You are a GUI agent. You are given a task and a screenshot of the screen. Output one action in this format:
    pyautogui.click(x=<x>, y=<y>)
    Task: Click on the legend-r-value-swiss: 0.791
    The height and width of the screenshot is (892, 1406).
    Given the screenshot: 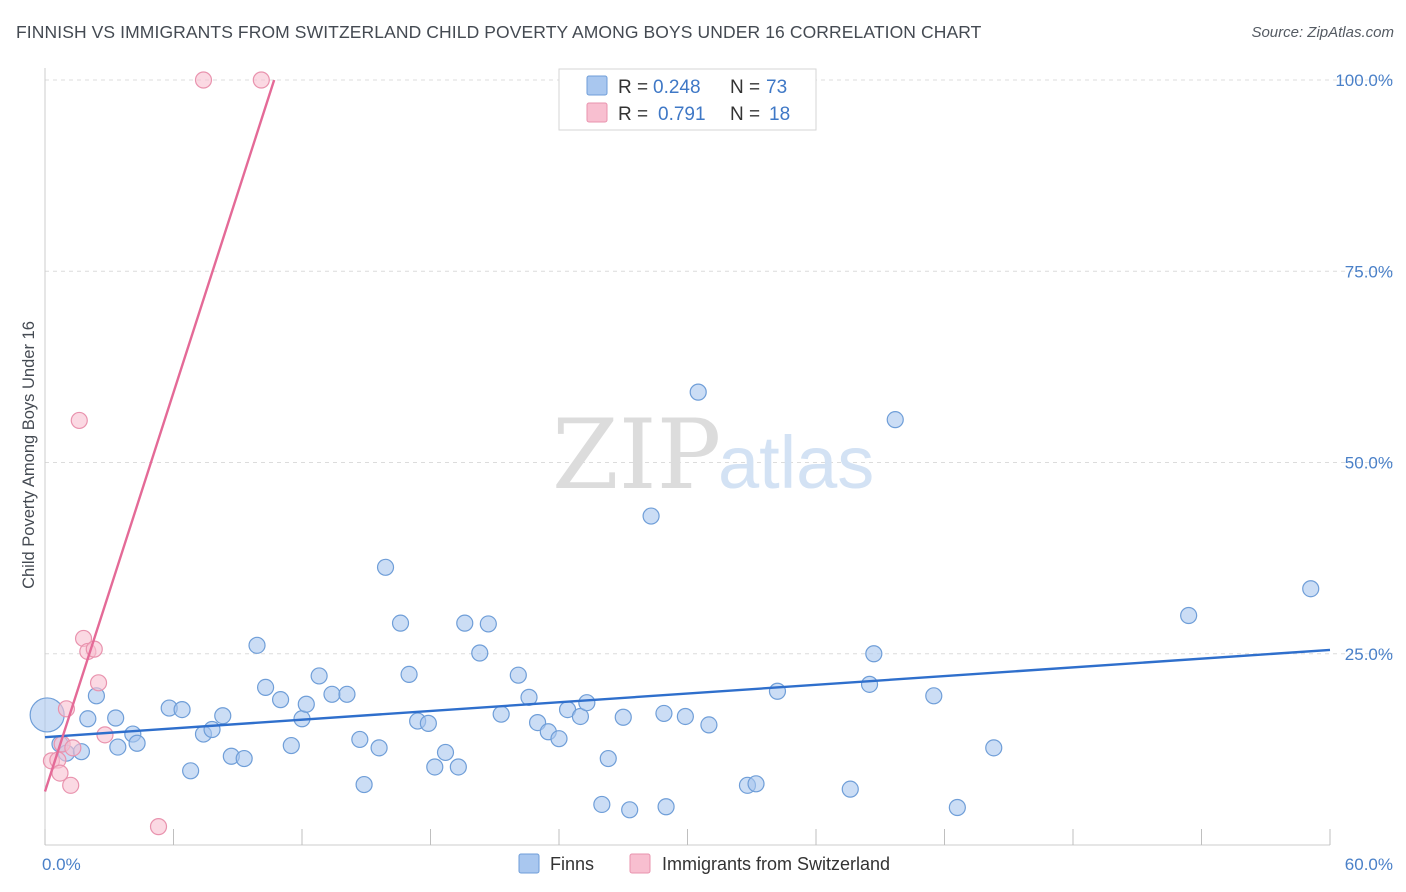 What is the action you would take?
    pyautogui.click(x=682, y=114)
    